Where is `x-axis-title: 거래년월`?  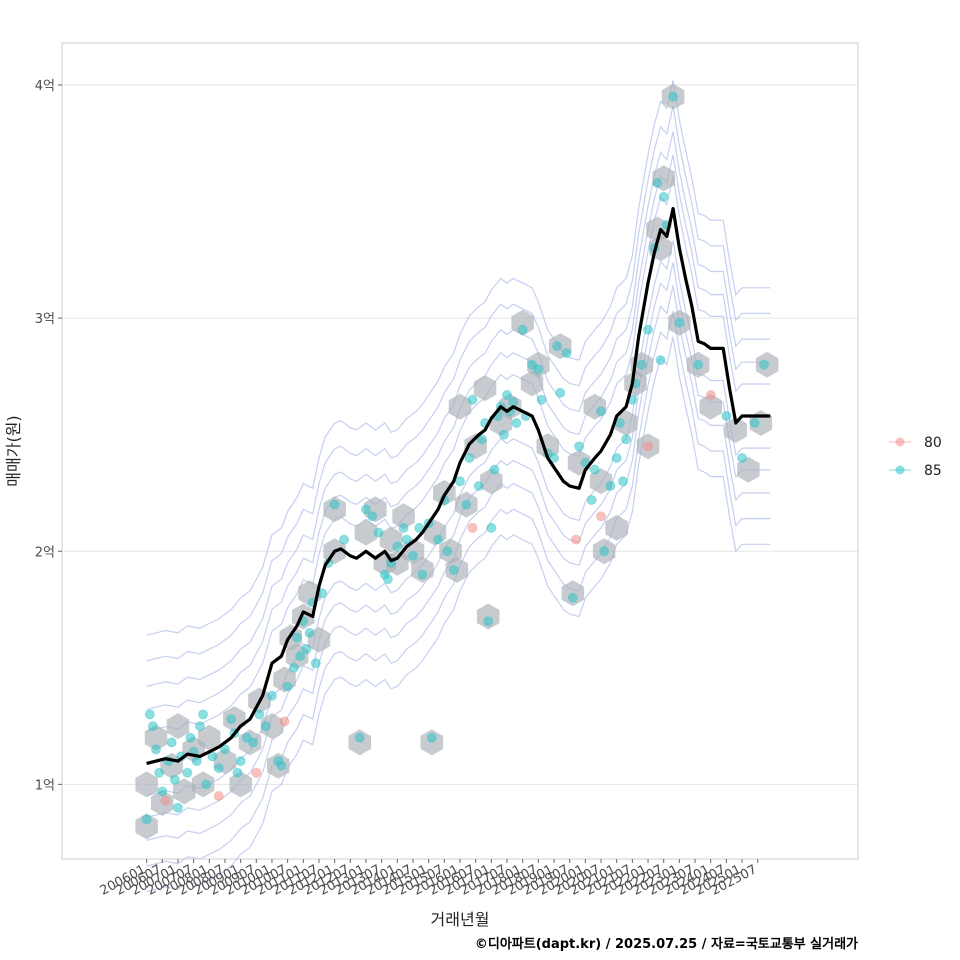
x-axis-title: 거래년월 is located at coordinates (460, 919).